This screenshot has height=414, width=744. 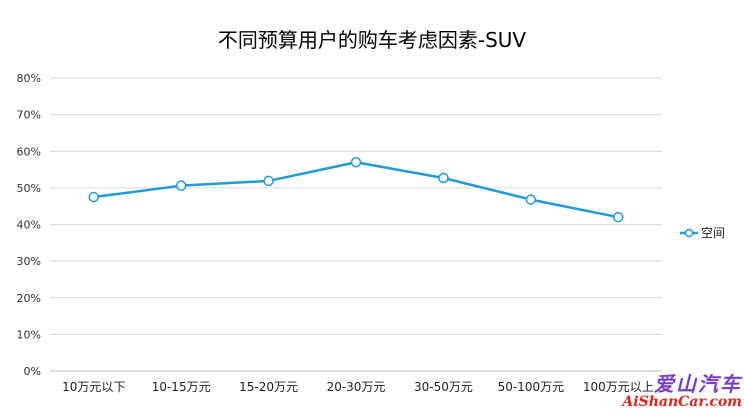 I want to click on x-tick-label: 10-15万元, so click(x=181, y=387).